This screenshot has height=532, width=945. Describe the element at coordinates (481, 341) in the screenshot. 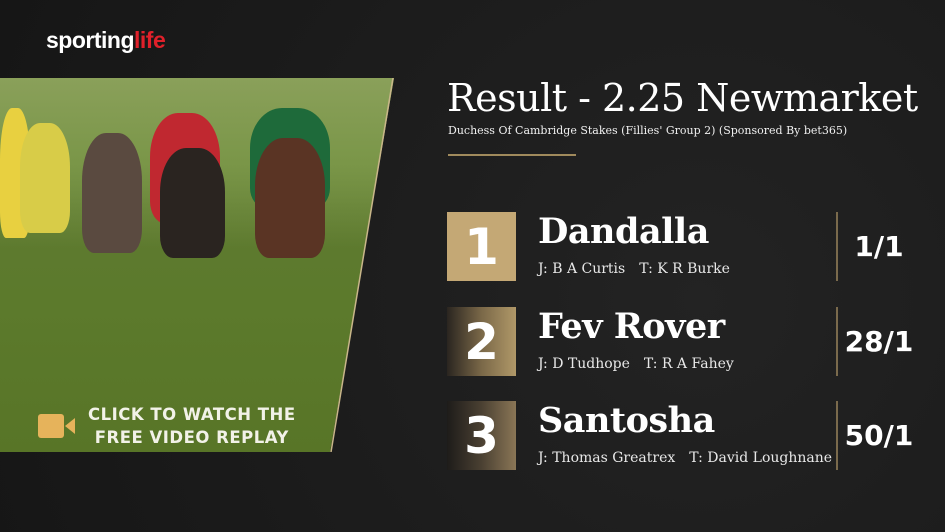

I see `position-badge: 2` at that location.